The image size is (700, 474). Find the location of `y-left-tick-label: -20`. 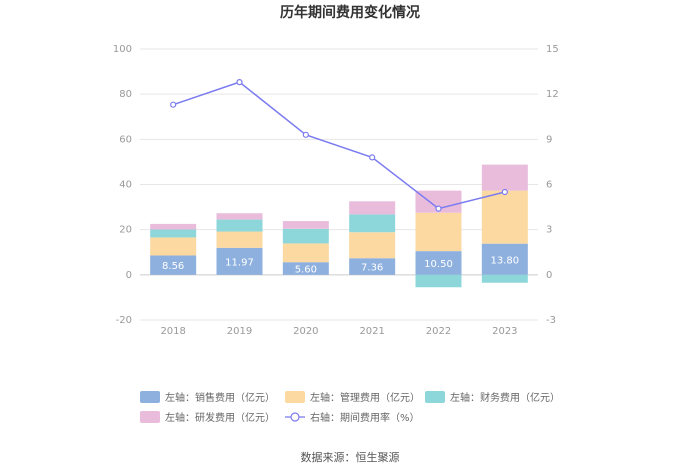

y-left-tick-label: -20 is located at coordinates (124, 320).